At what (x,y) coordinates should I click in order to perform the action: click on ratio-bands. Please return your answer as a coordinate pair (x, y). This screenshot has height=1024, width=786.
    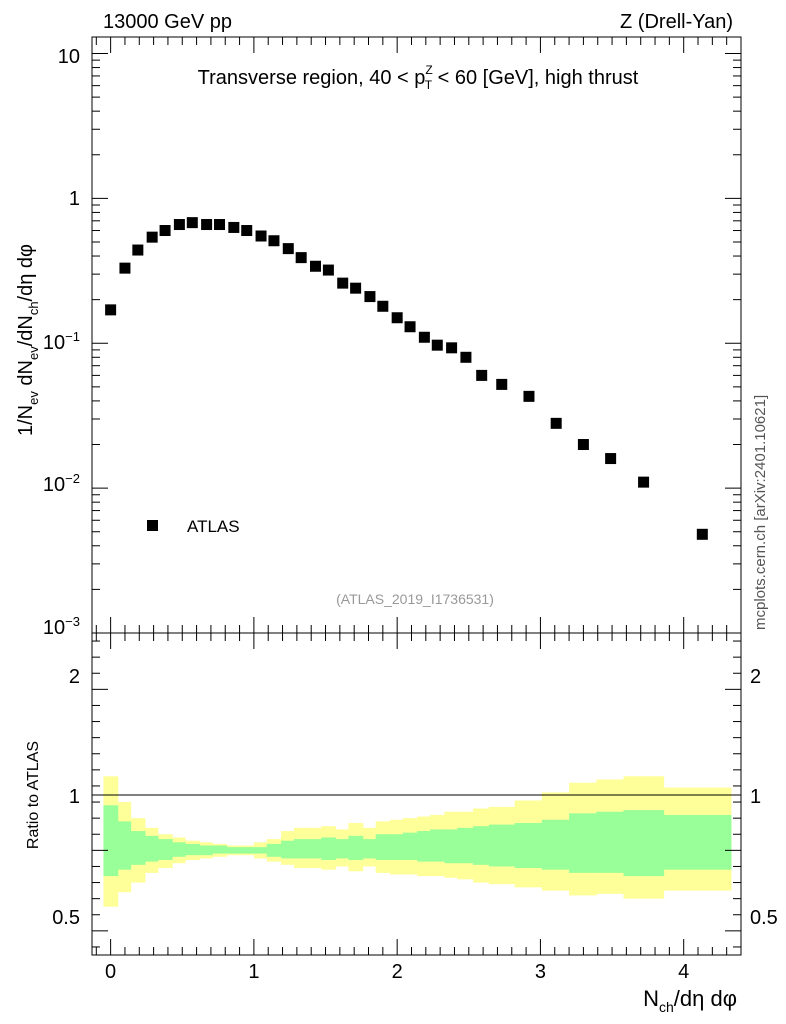
    Looking at the image, I should click on (417, 841).